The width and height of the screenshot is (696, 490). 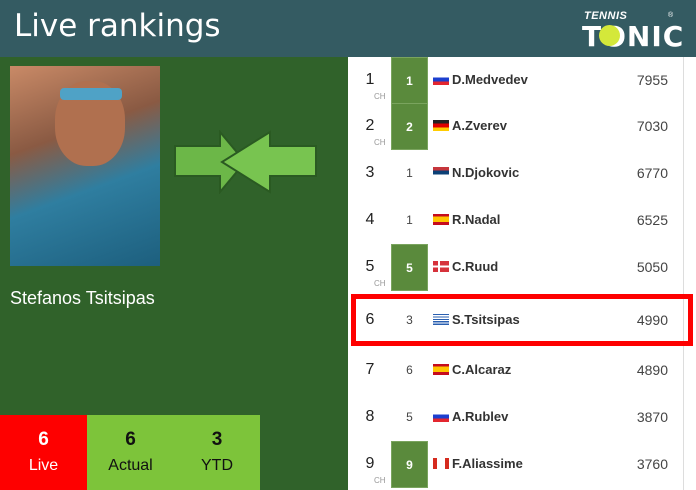 I want to click on previous-rank: 2, so click(x=409, y=126).